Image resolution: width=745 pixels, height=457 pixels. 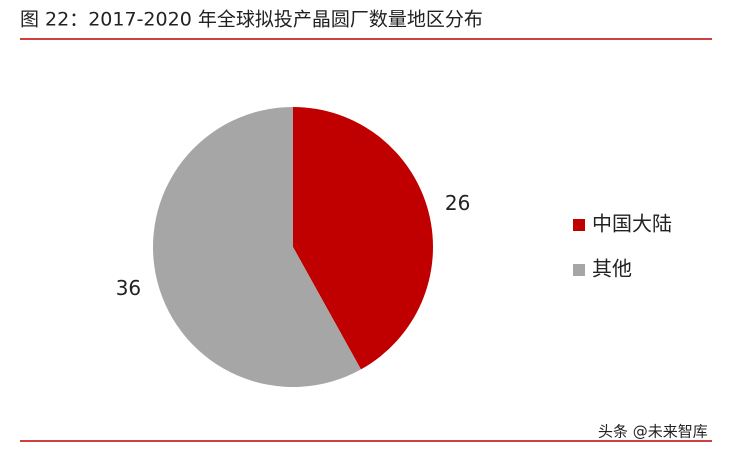 I want to click on legend-label: 中国大陆, so click(x=632, y=224).